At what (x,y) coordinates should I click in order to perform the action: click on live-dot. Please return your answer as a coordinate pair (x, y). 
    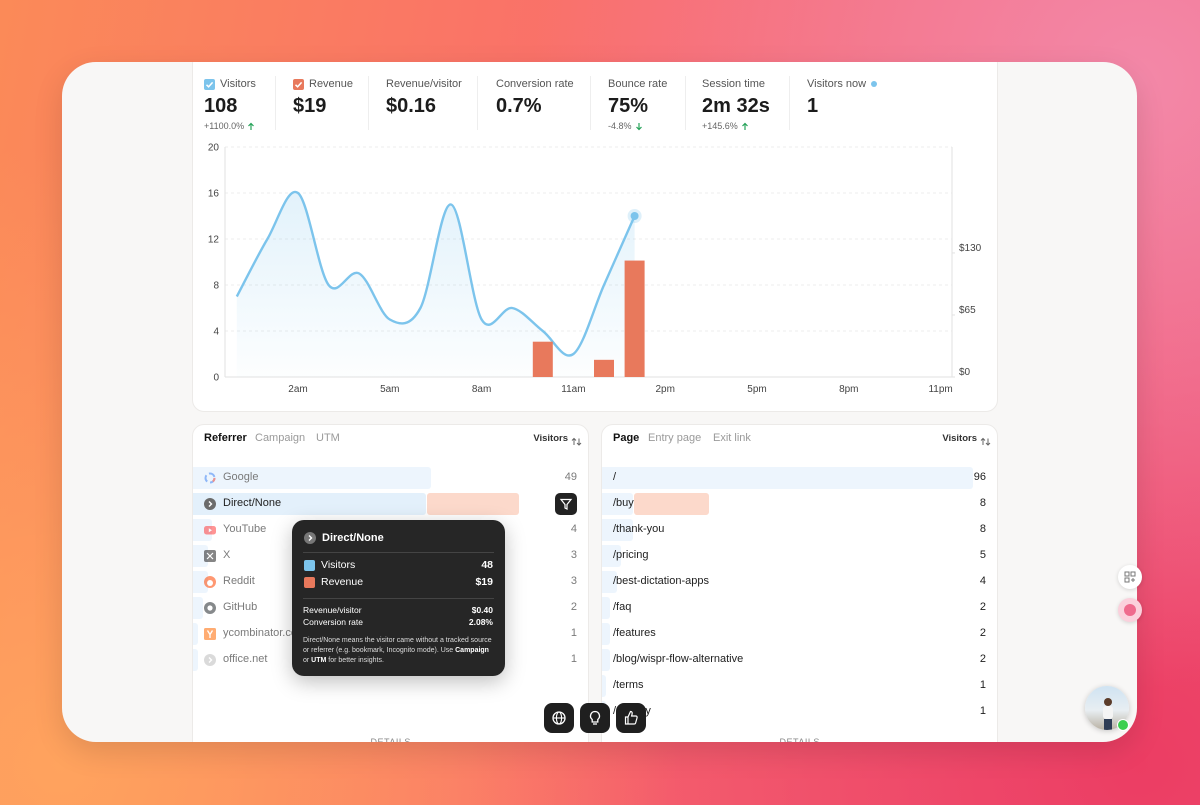
    Looking at the image, I should click on (874, 84).